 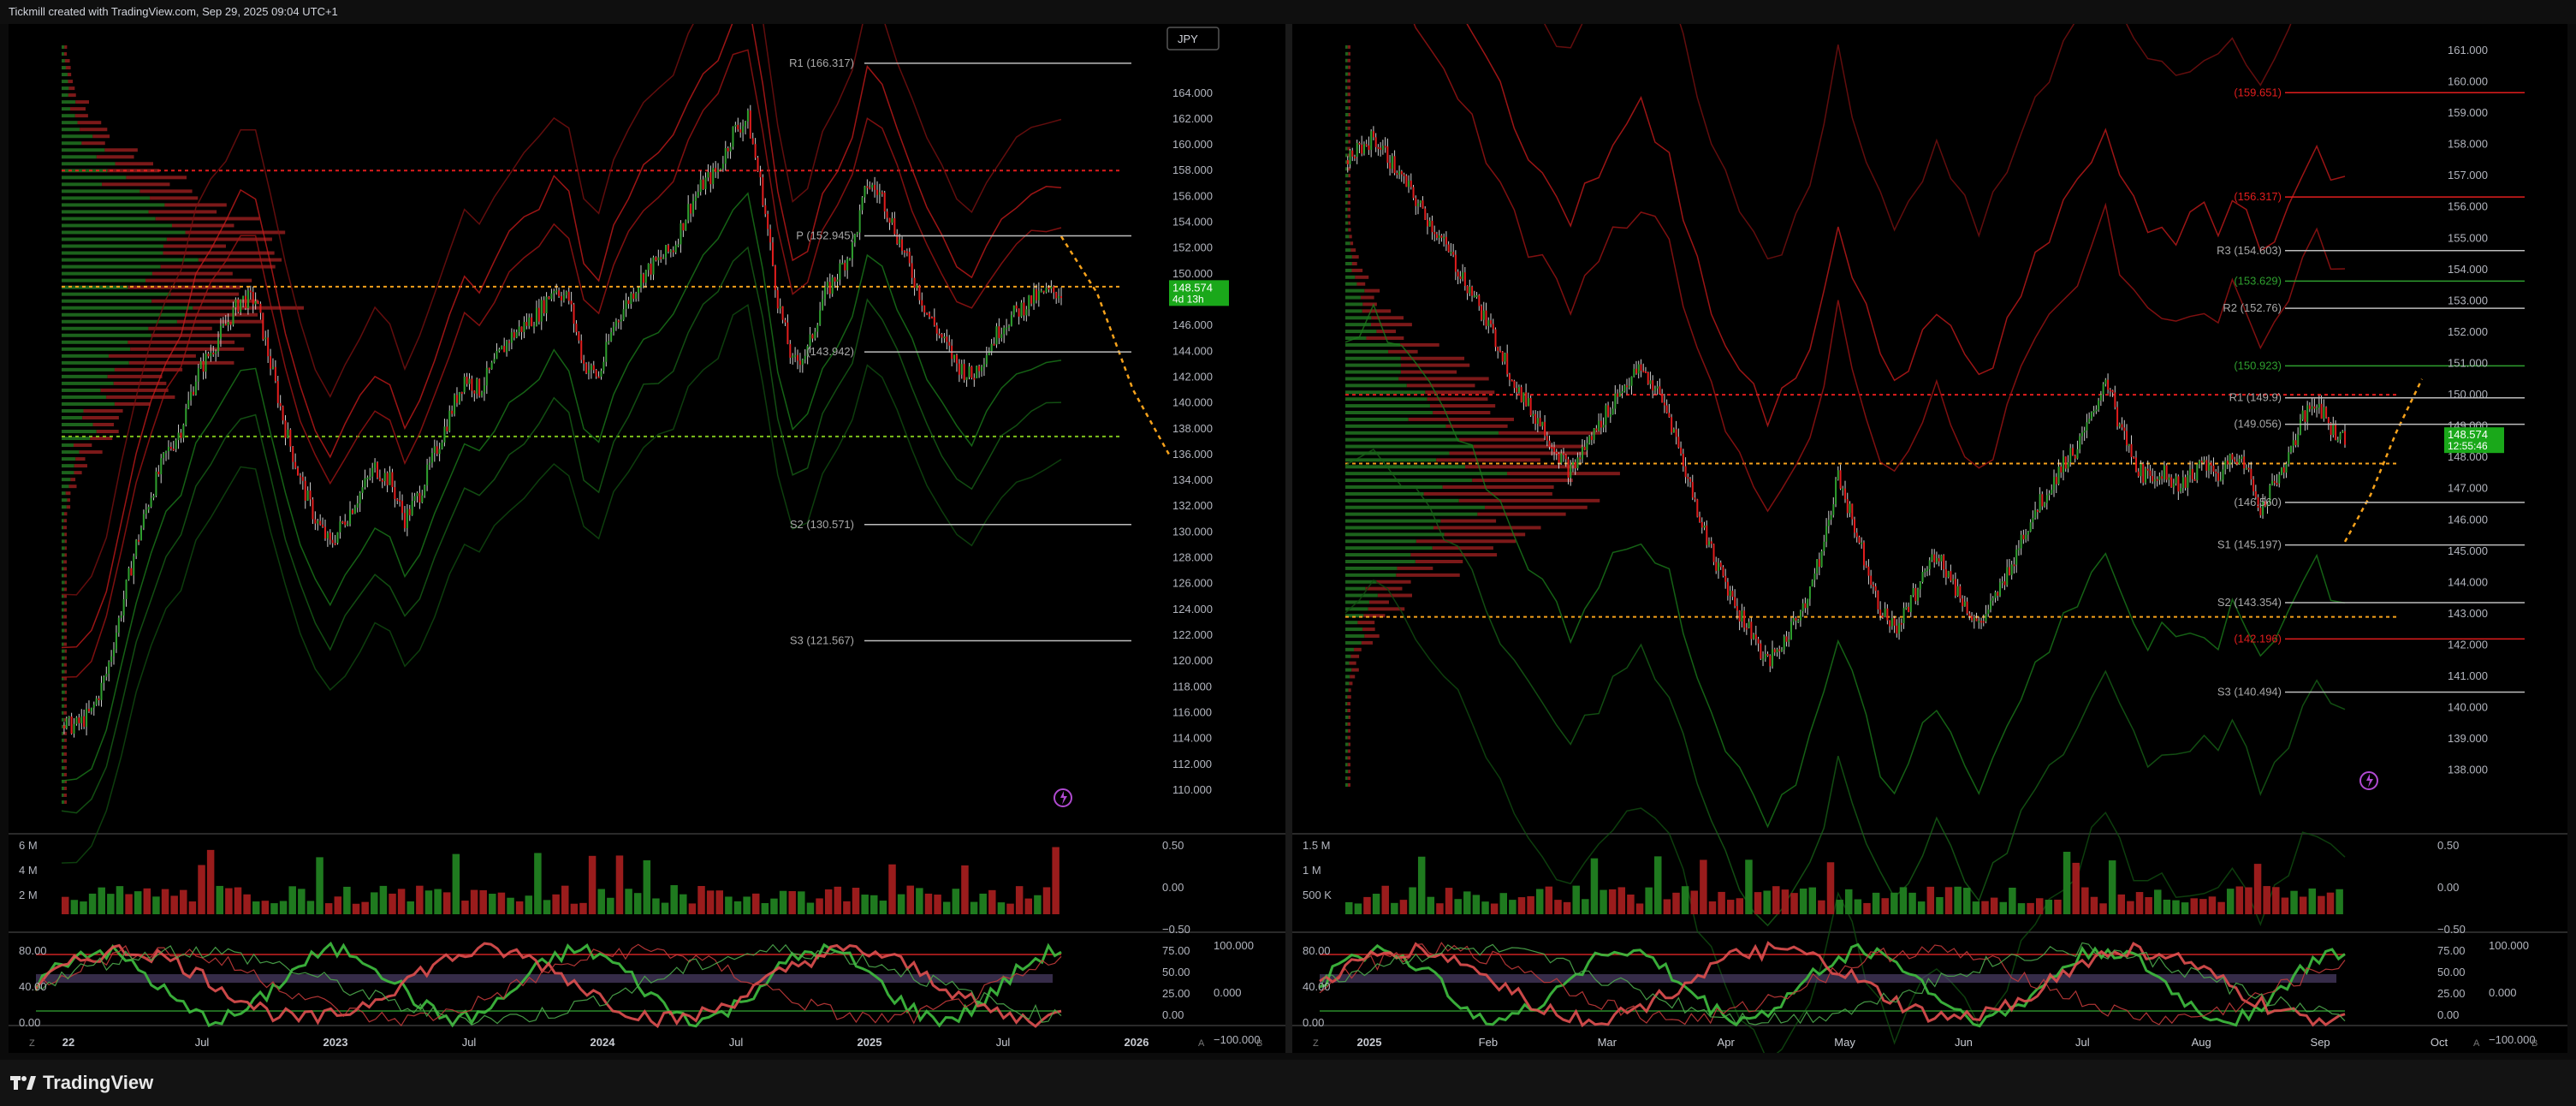 What do you see at coordinates (1288, 538) in the screenshot?
I see `panel-divider` at bounding box center [1288, 538].